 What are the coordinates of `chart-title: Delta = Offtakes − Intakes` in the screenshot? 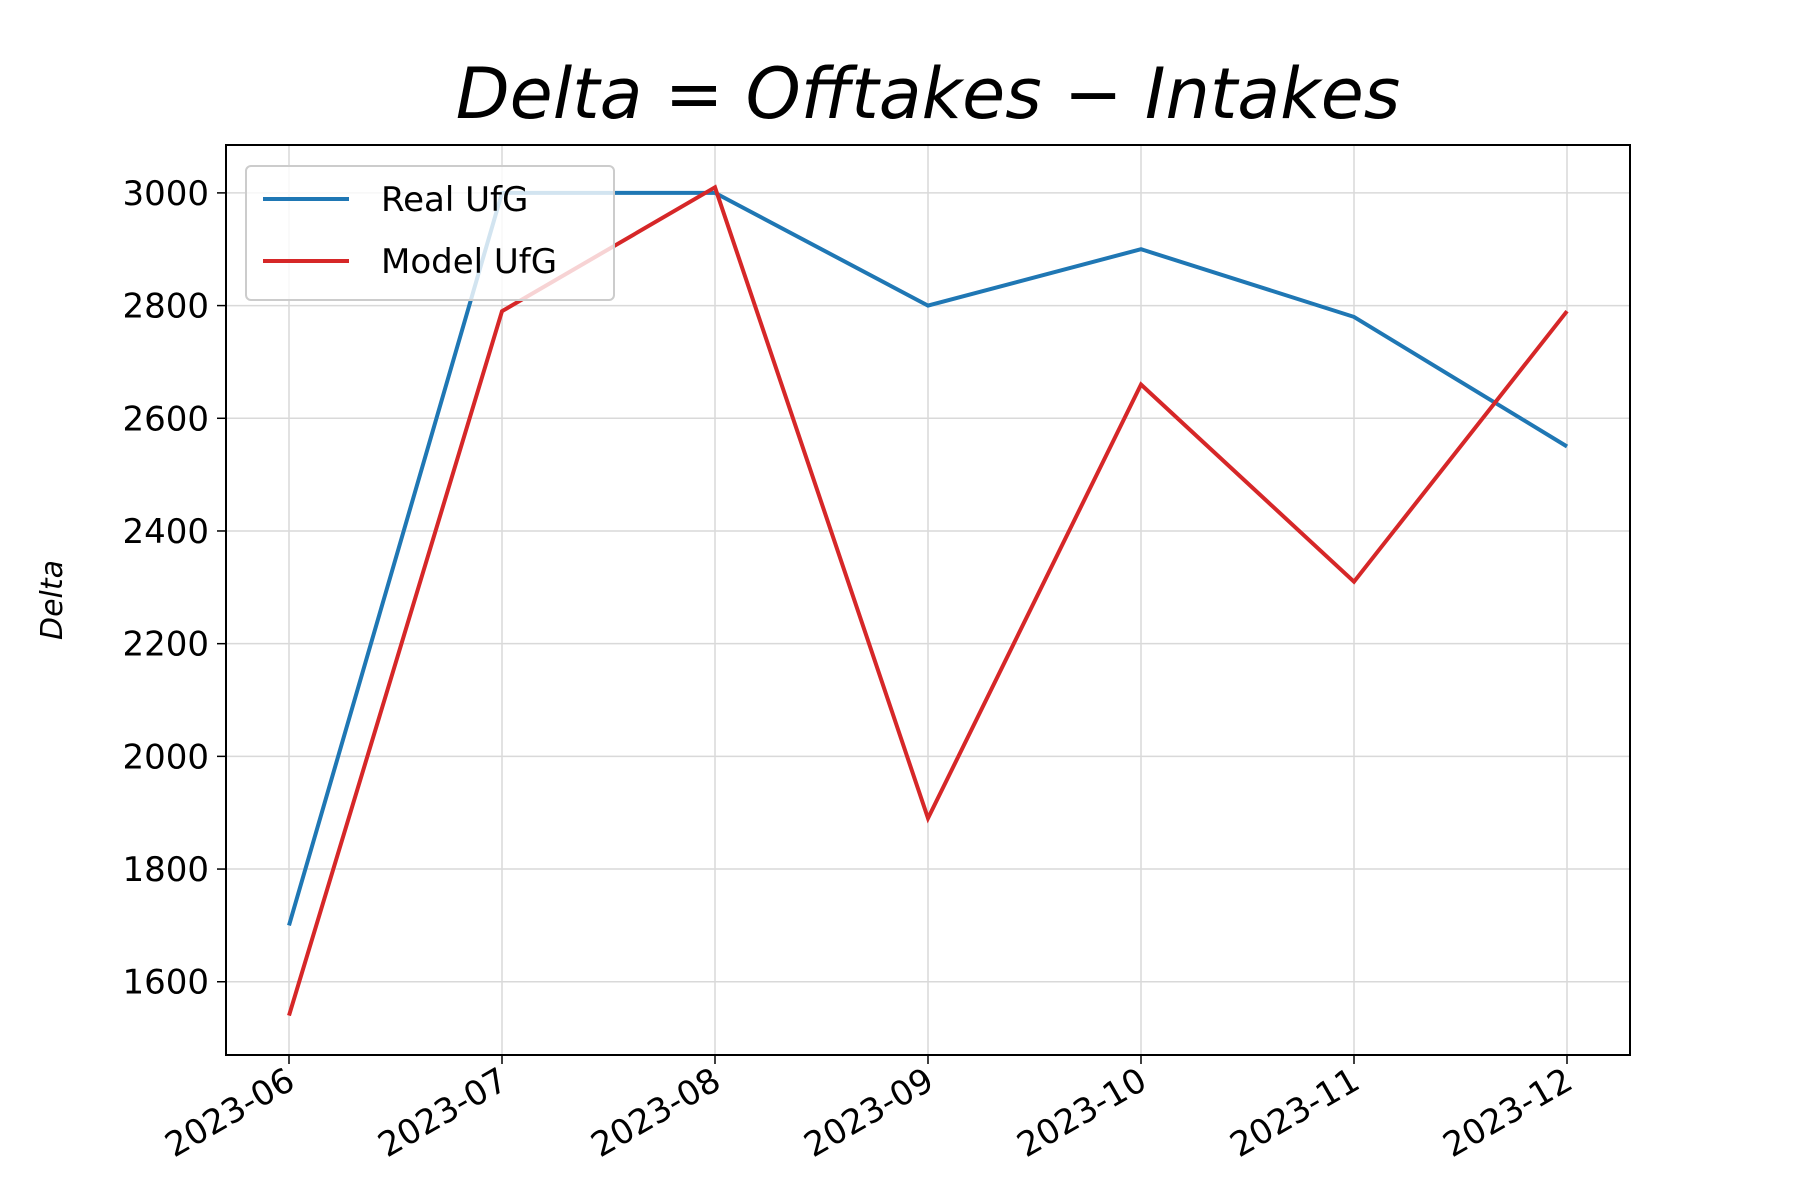 It's located at (928, 94).